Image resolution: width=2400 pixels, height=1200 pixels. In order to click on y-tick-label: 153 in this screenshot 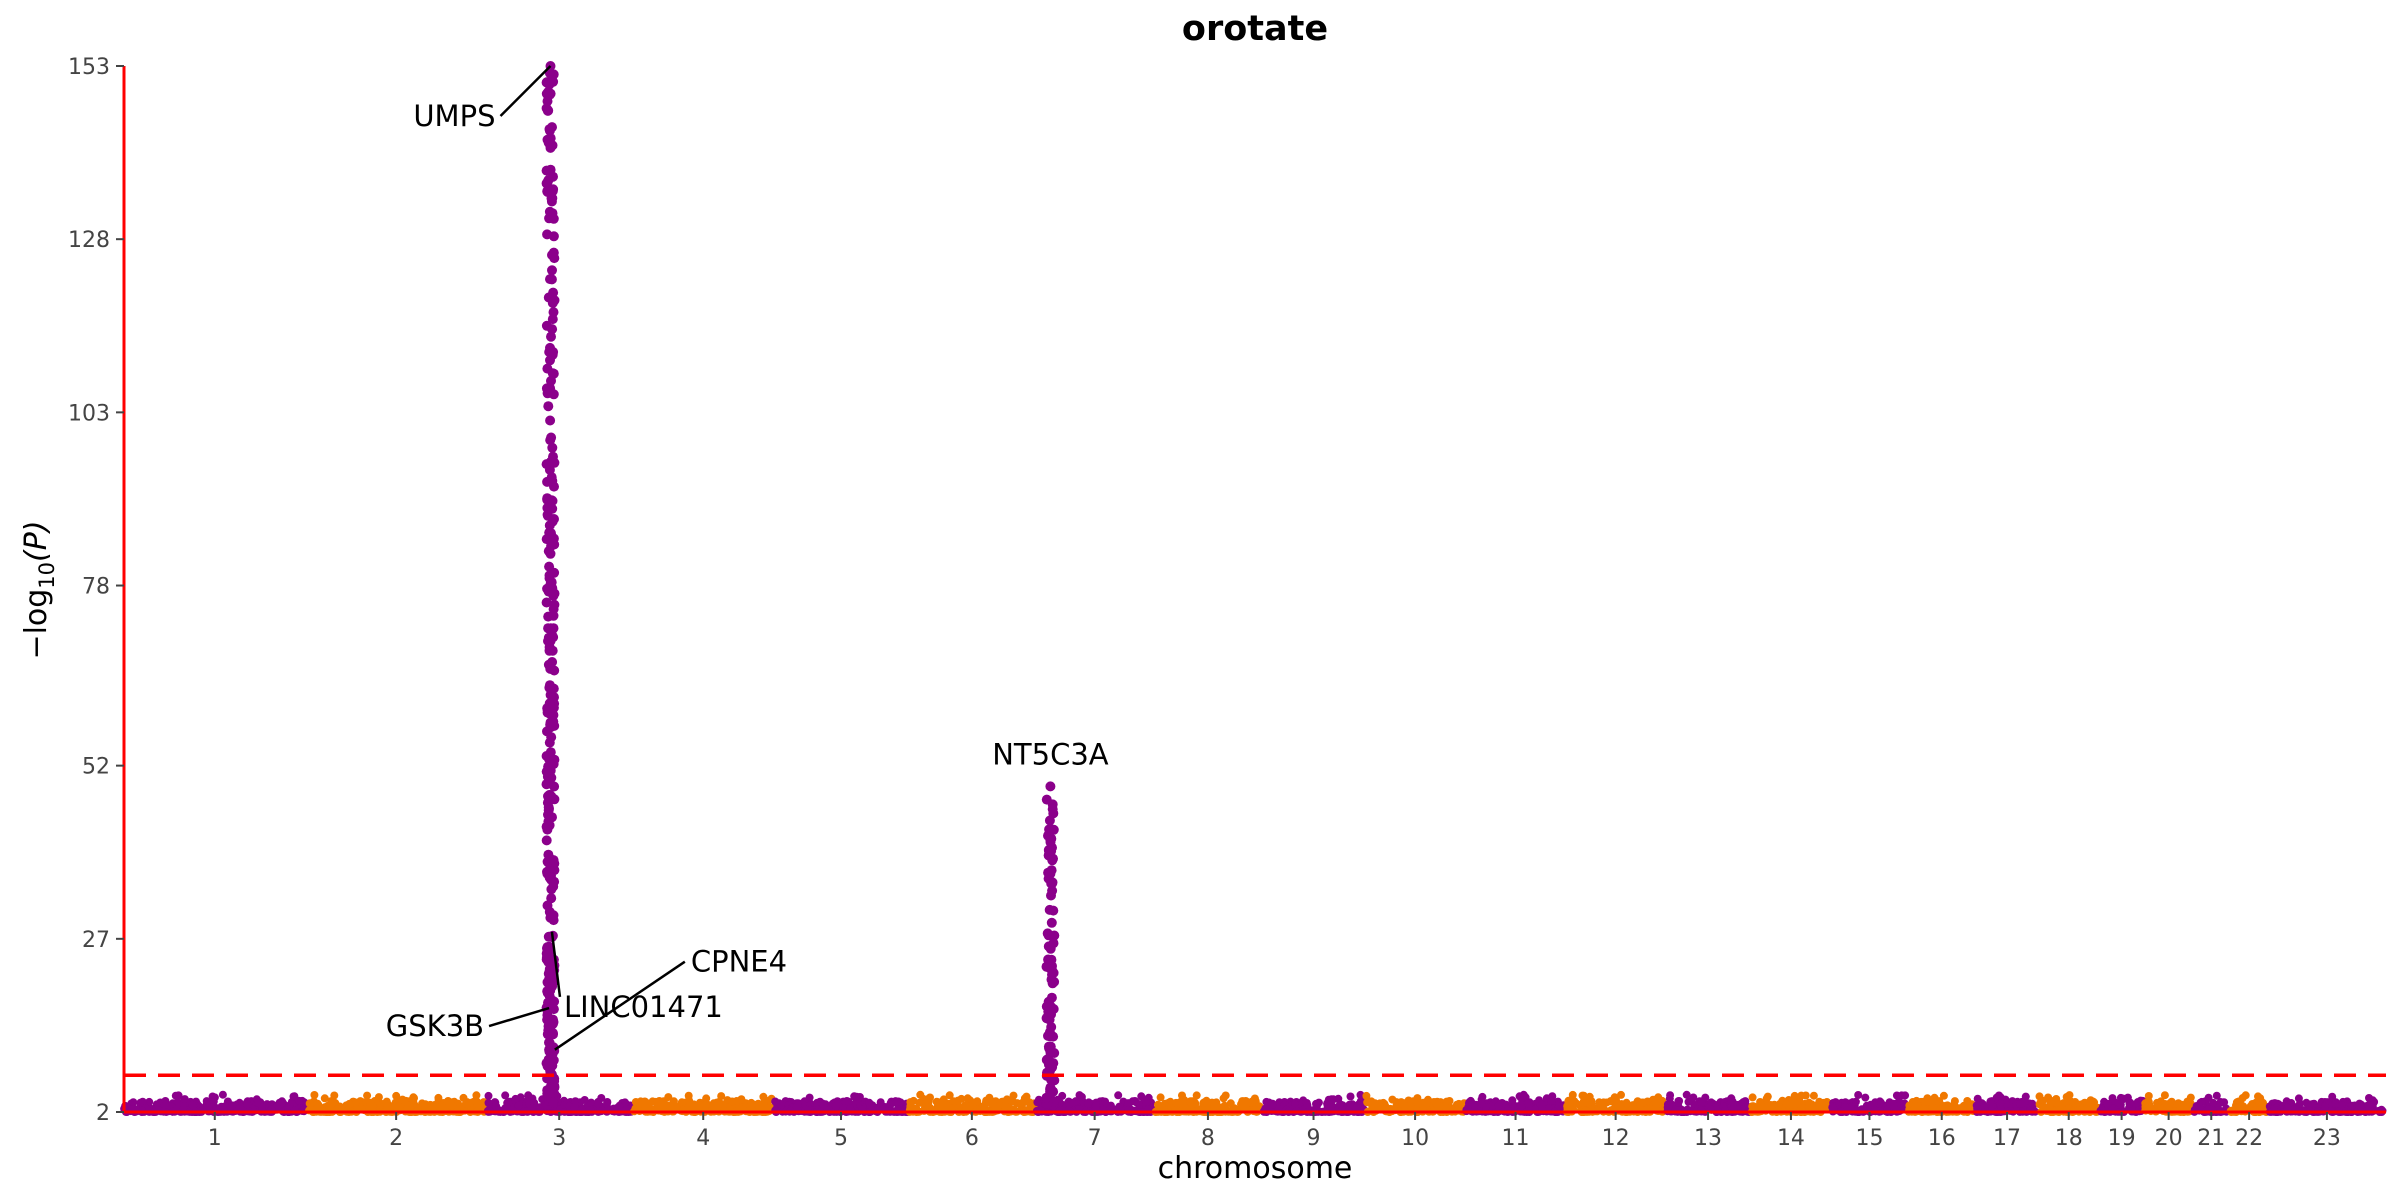, I will do `click(89, 67)`.